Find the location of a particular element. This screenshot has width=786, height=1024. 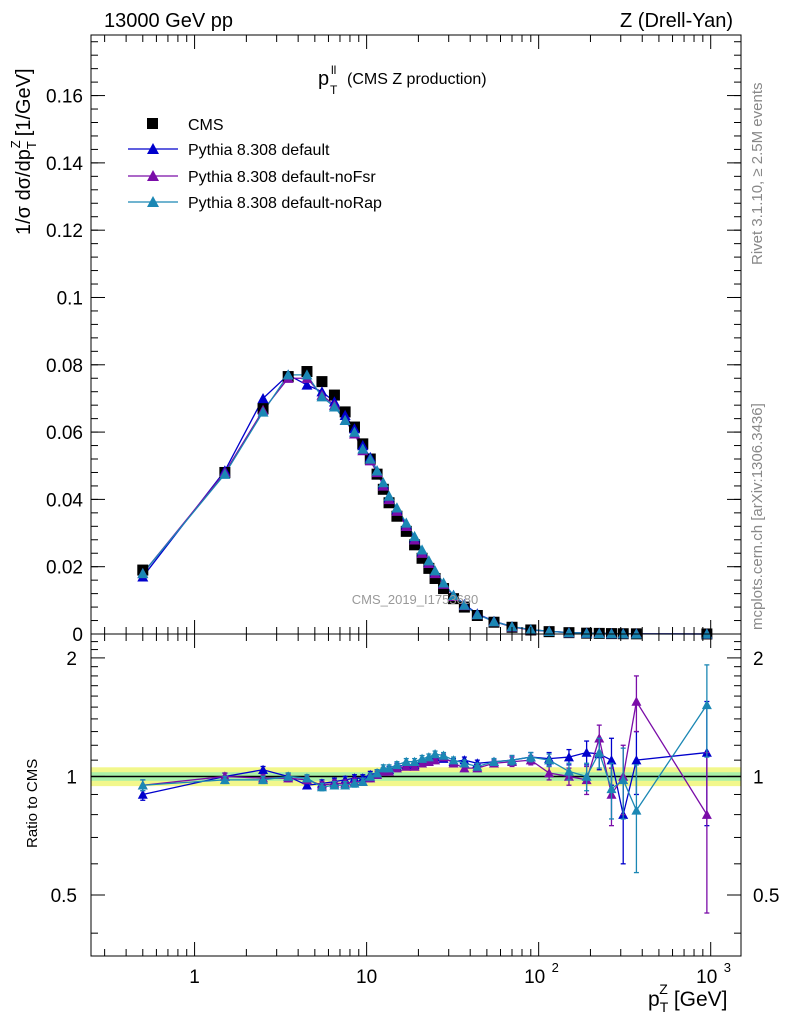

main-y-tick-label: 0.12 is located at coordinates (64, 231).